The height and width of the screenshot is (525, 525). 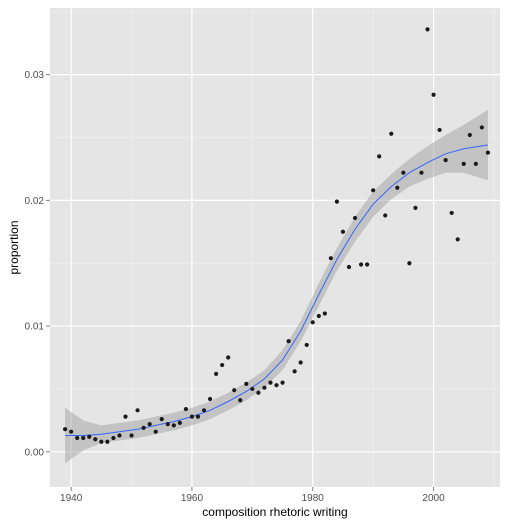 I want to click on x-tick-label: 2000, so click(x=433, y=498).